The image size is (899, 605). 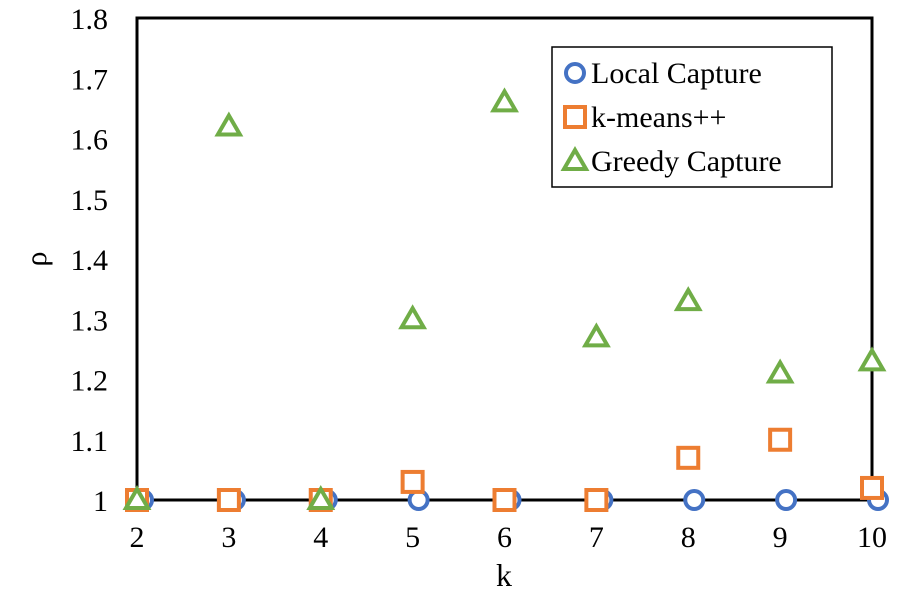 What do you see at coordinates (90, 381) in the screenshot?
I see `y-tick-label: 1.2` at bounding box center [90, 381].